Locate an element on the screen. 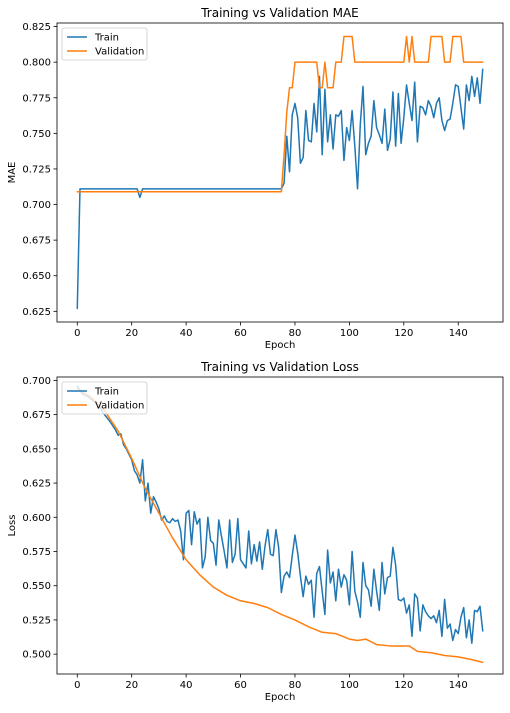 The image size is (510, 713). y-tick-label: 0.750 is located at coordinates (36, 134).